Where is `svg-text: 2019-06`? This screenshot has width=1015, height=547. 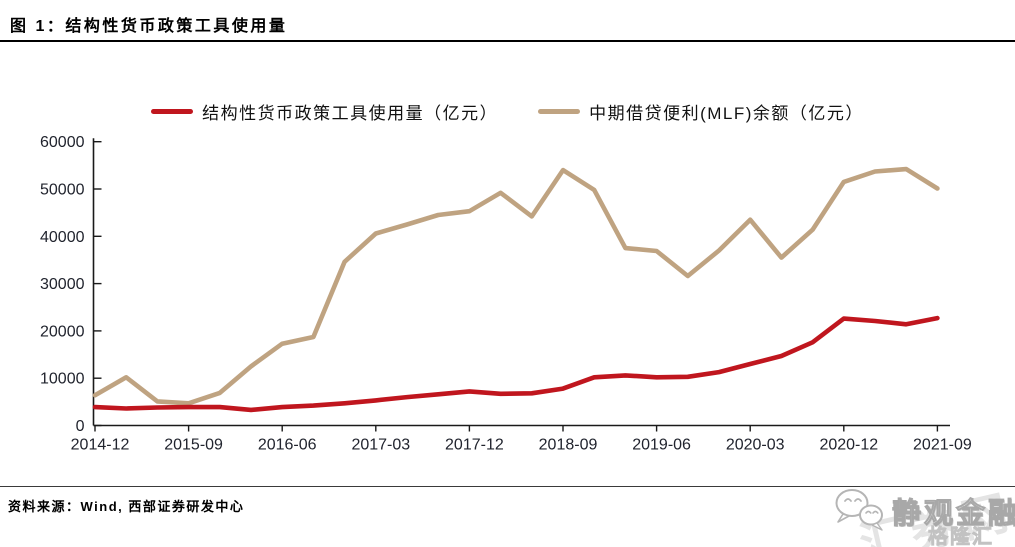 svg-text: 2019-06 is located at coordinates (661, 445).